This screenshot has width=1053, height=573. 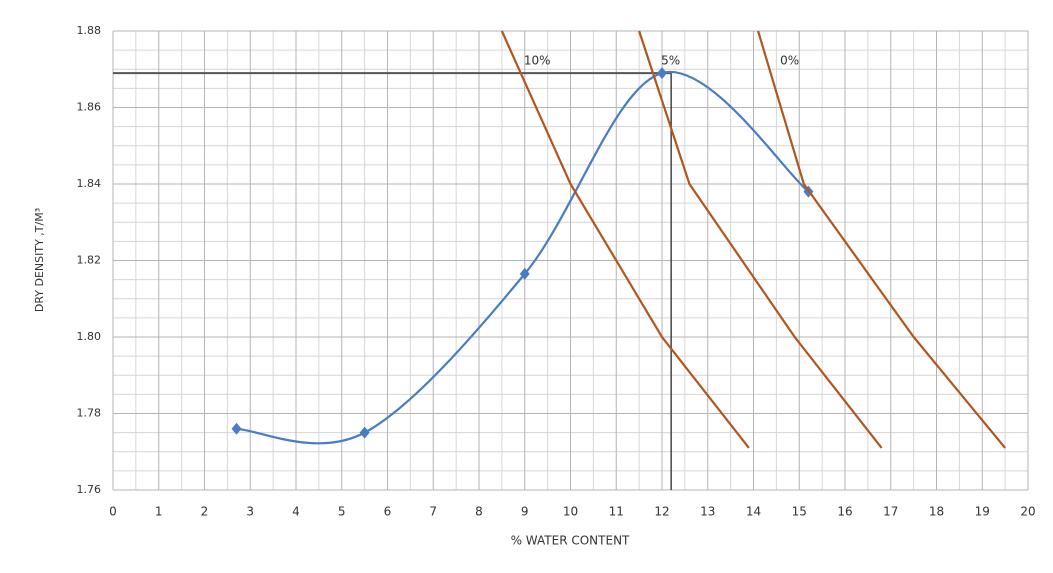 What do you see at coordinates (89, 30) in the screenshot?
I see `y-tick-label: 1.88` at bounding box center [89, 30].